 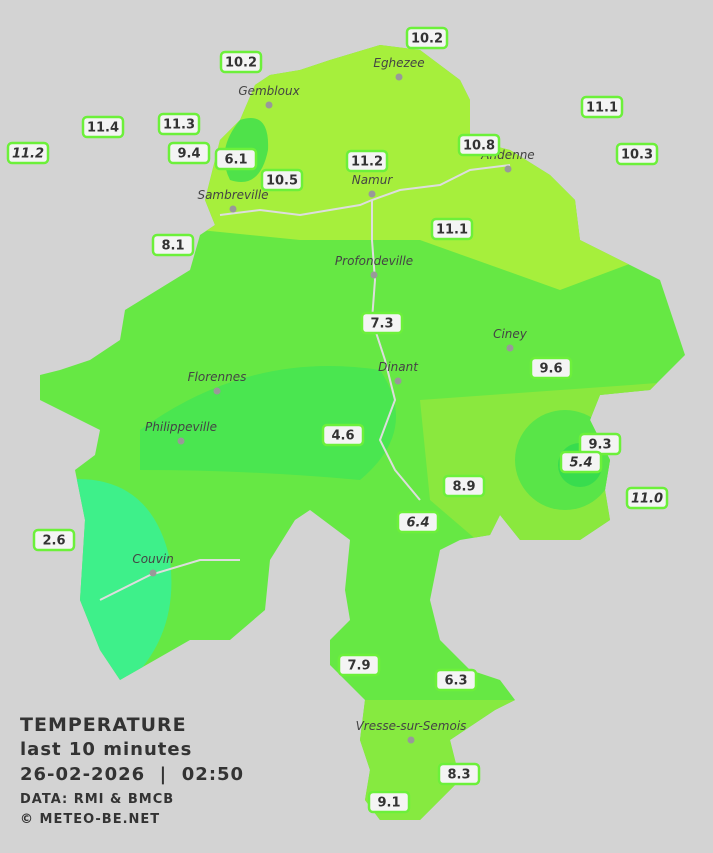 I want to click on station-value: 11.3, so click(x=179, y=125).